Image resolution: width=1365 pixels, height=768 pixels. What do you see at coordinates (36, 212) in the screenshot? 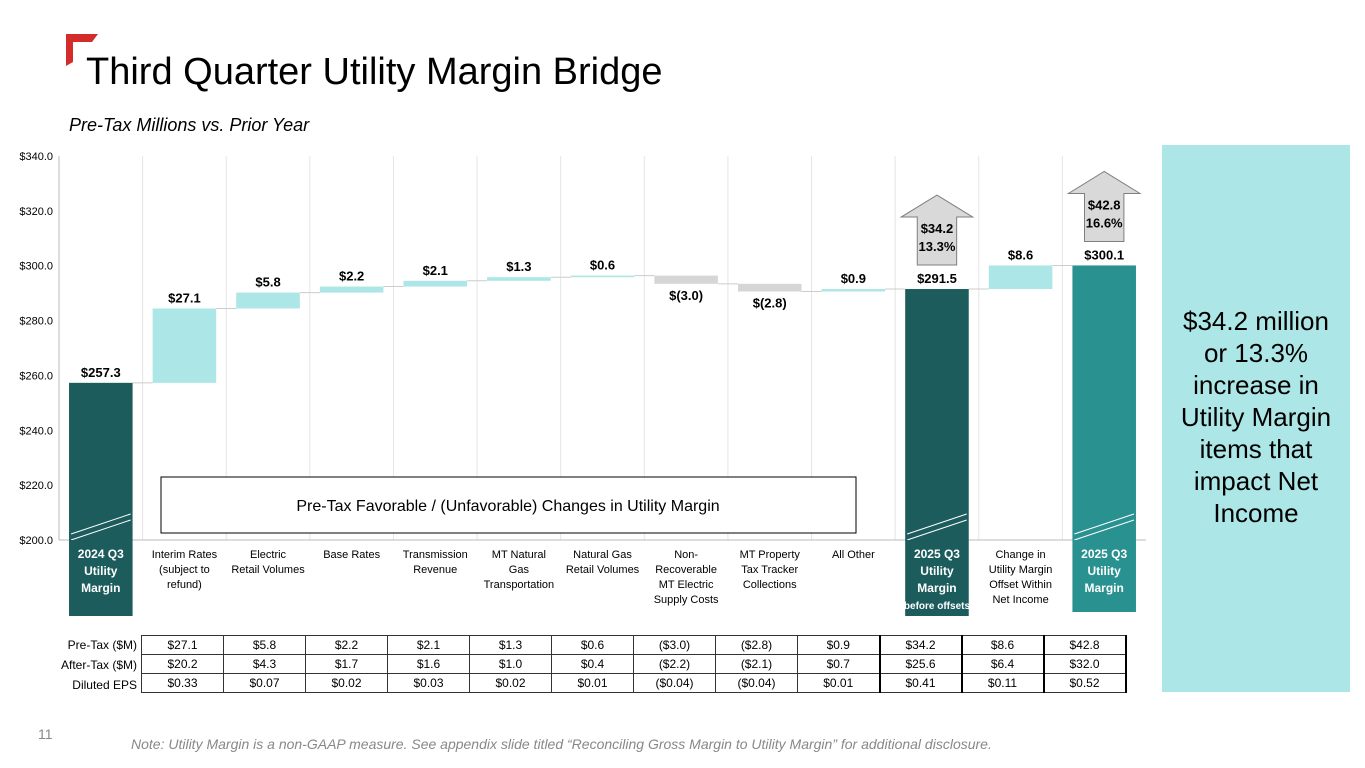
I see `y-tick-label: $320.0` at bounding box center [36, 212].